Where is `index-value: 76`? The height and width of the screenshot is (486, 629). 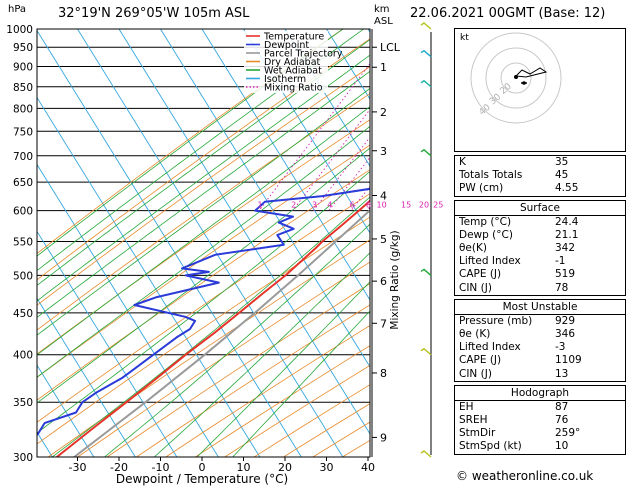
index-value: 76 is located at coordinates (562, 420).